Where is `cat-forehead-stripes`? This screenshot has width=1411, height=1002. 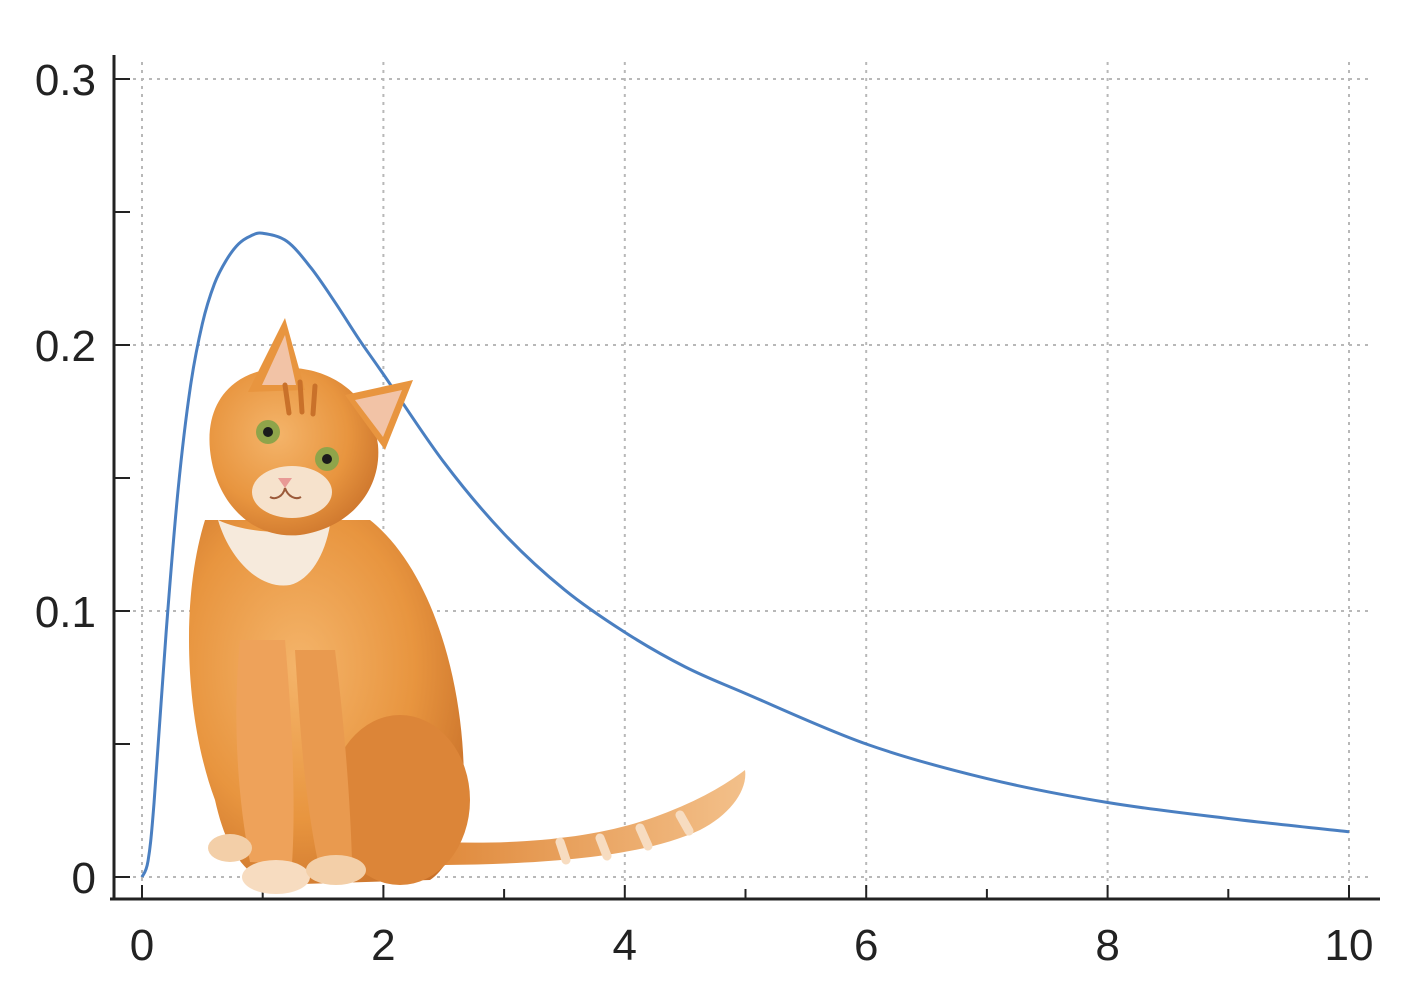
cat-forehead-stripes is located at coordinates (300, 398).